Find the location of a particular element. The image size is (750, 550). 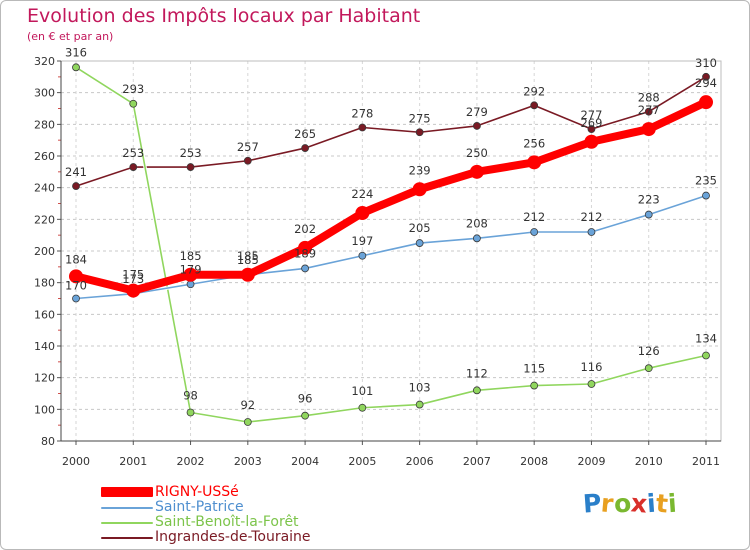

data-label: 288 is located at coordinates (649, 98).